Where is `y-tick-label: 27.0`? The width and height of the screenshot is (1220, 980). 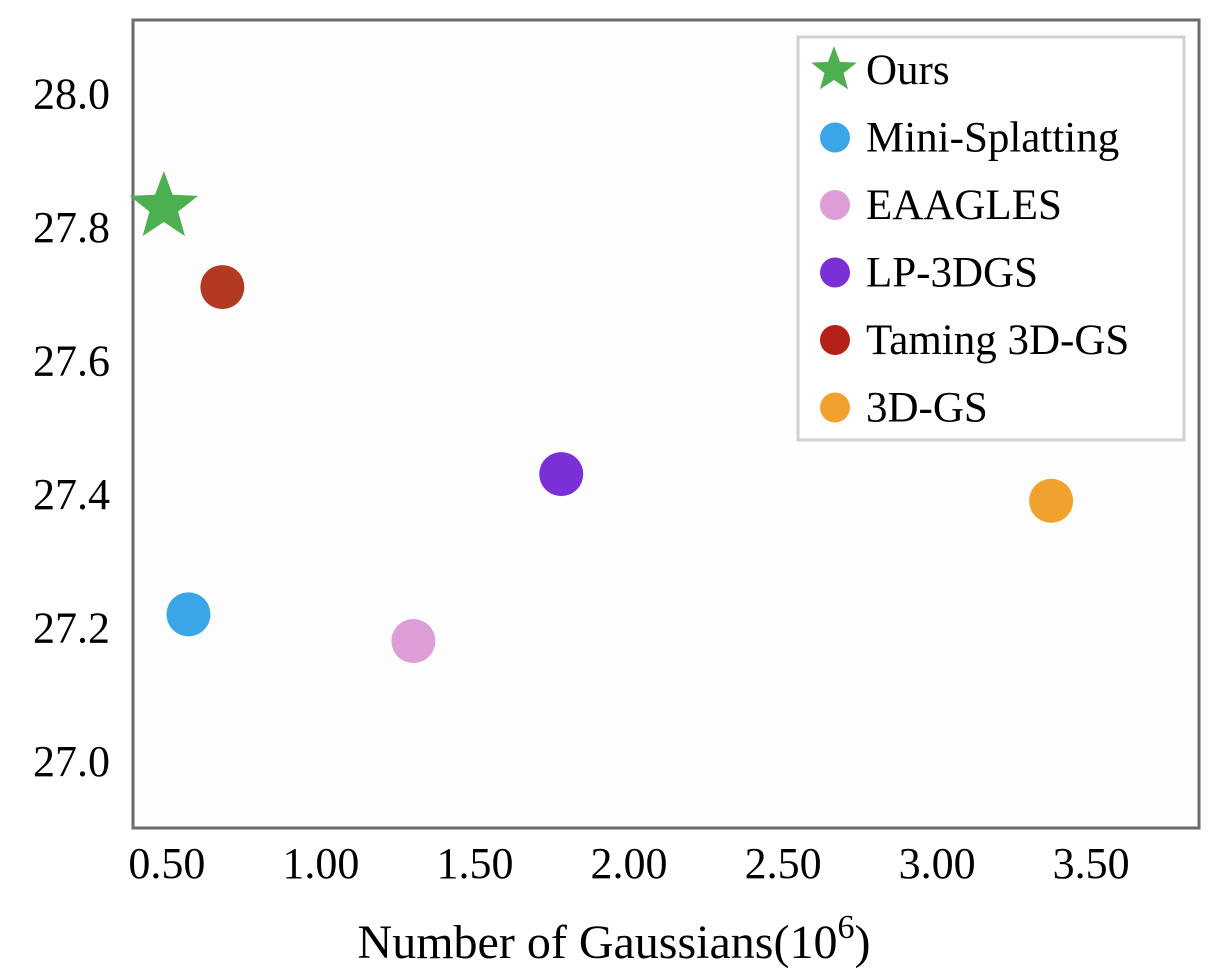
y-tick-label: 27.0 is located at coordinates (71, 761).